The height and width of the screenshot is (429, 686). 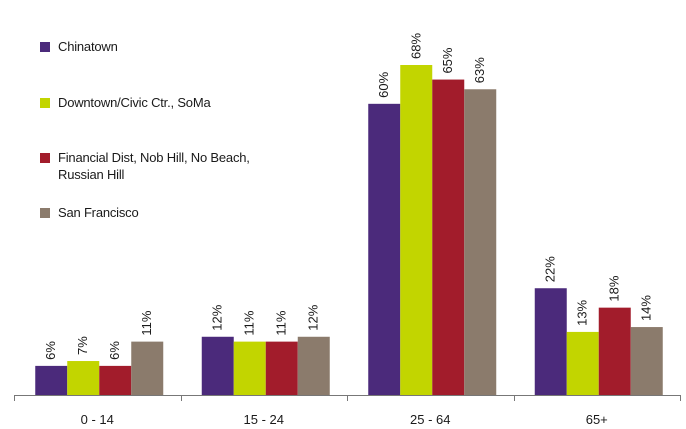 I want to click on data-label: 65%, so click(x=447, y=60).